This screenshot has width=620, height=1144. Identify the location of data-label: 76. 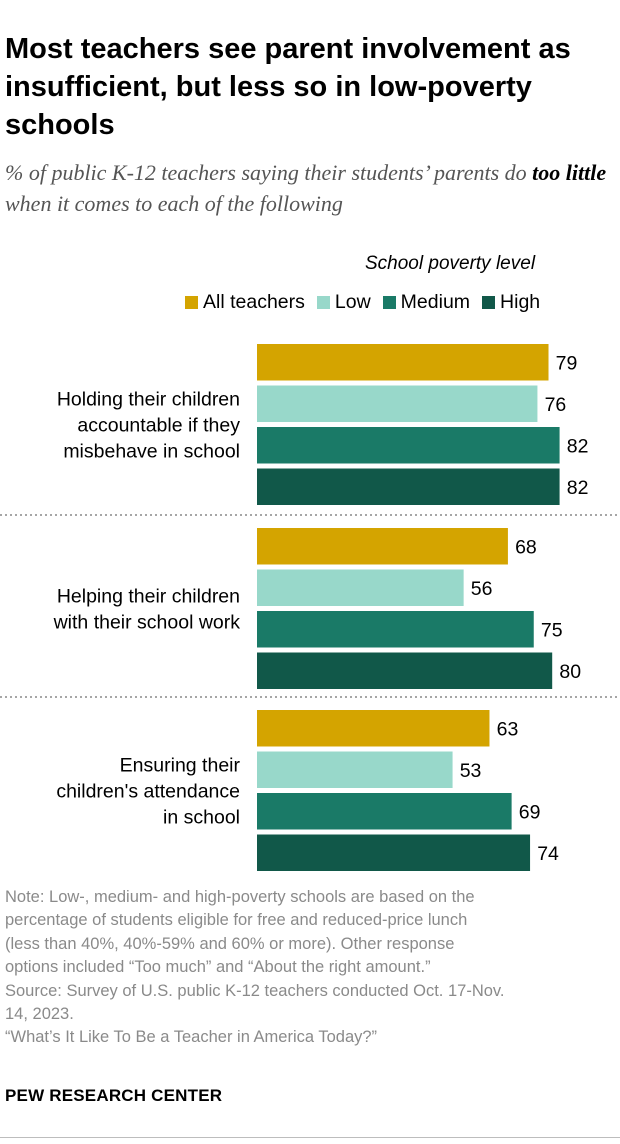
(556, 405).